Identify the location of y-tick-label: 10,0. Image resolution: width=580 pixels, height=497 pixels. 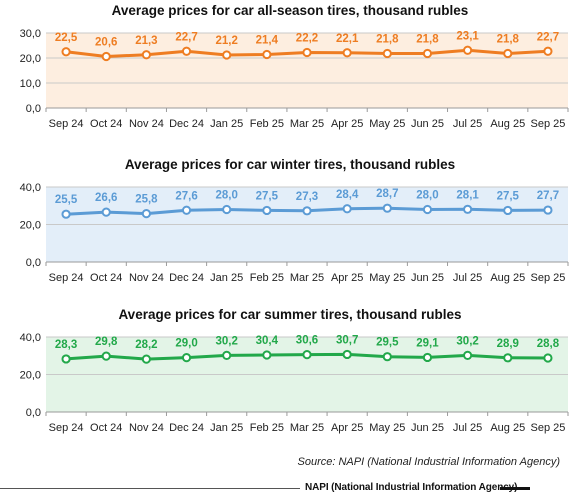
(30, 84).